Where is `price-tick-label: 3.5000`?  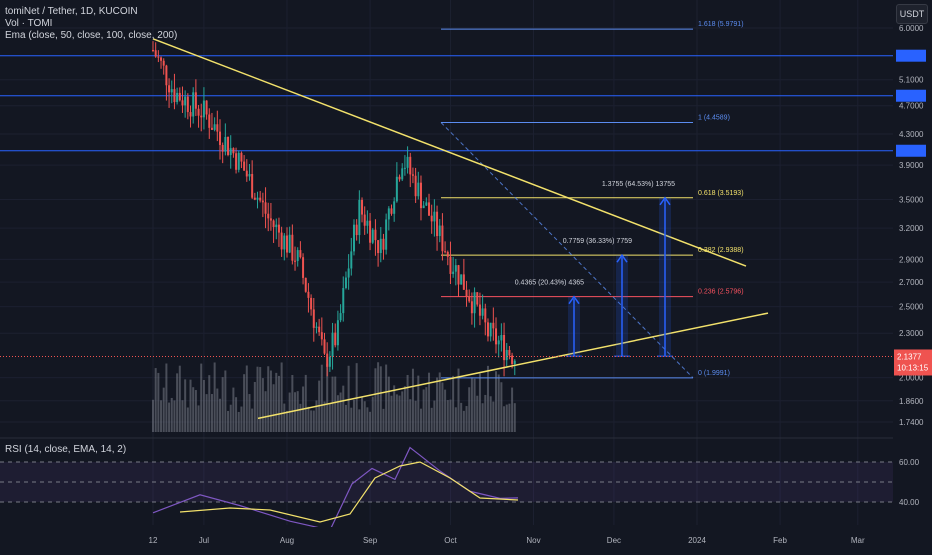 price-tick-label: 3.5000 is located at coordinates (911, 200).